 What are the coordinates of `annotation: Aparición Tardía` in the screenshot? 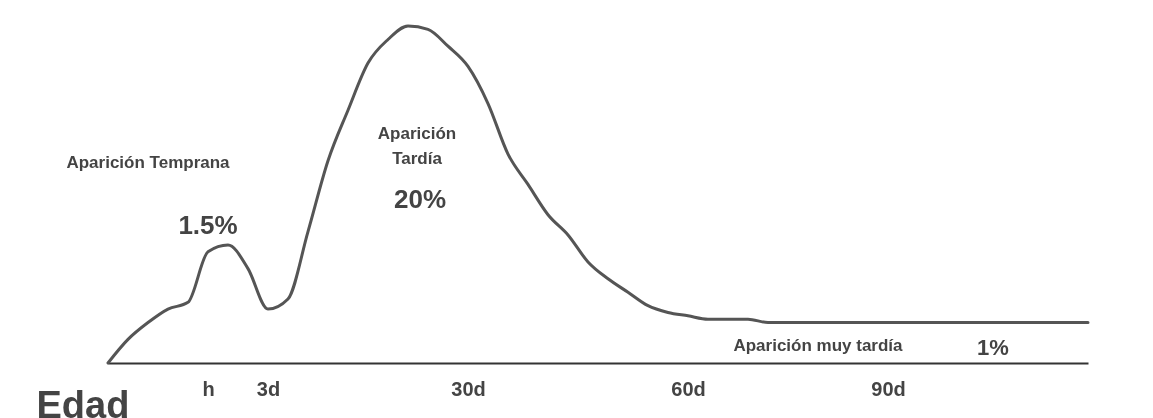 It's located at (417, 146).